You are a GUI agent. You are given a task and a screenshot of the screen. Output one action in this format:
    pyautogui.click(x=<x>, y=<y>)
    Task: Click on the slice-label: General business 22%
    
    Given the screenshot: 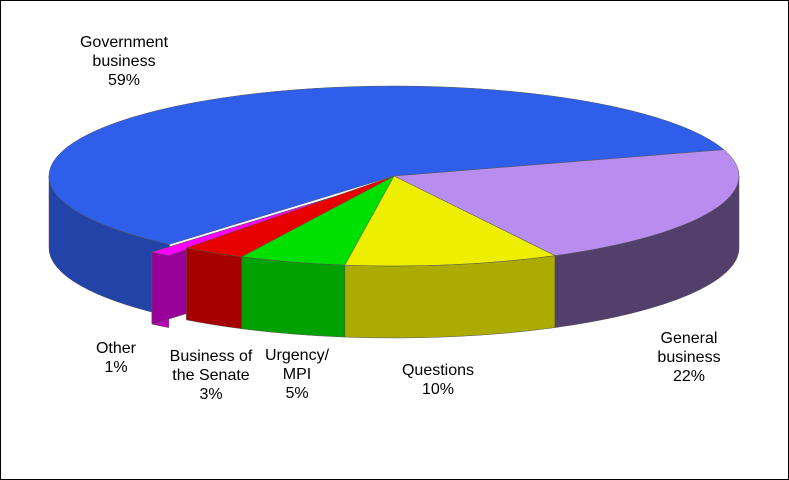 What is the action you would take?
    pyautogui.click(x=689, y=357)
    